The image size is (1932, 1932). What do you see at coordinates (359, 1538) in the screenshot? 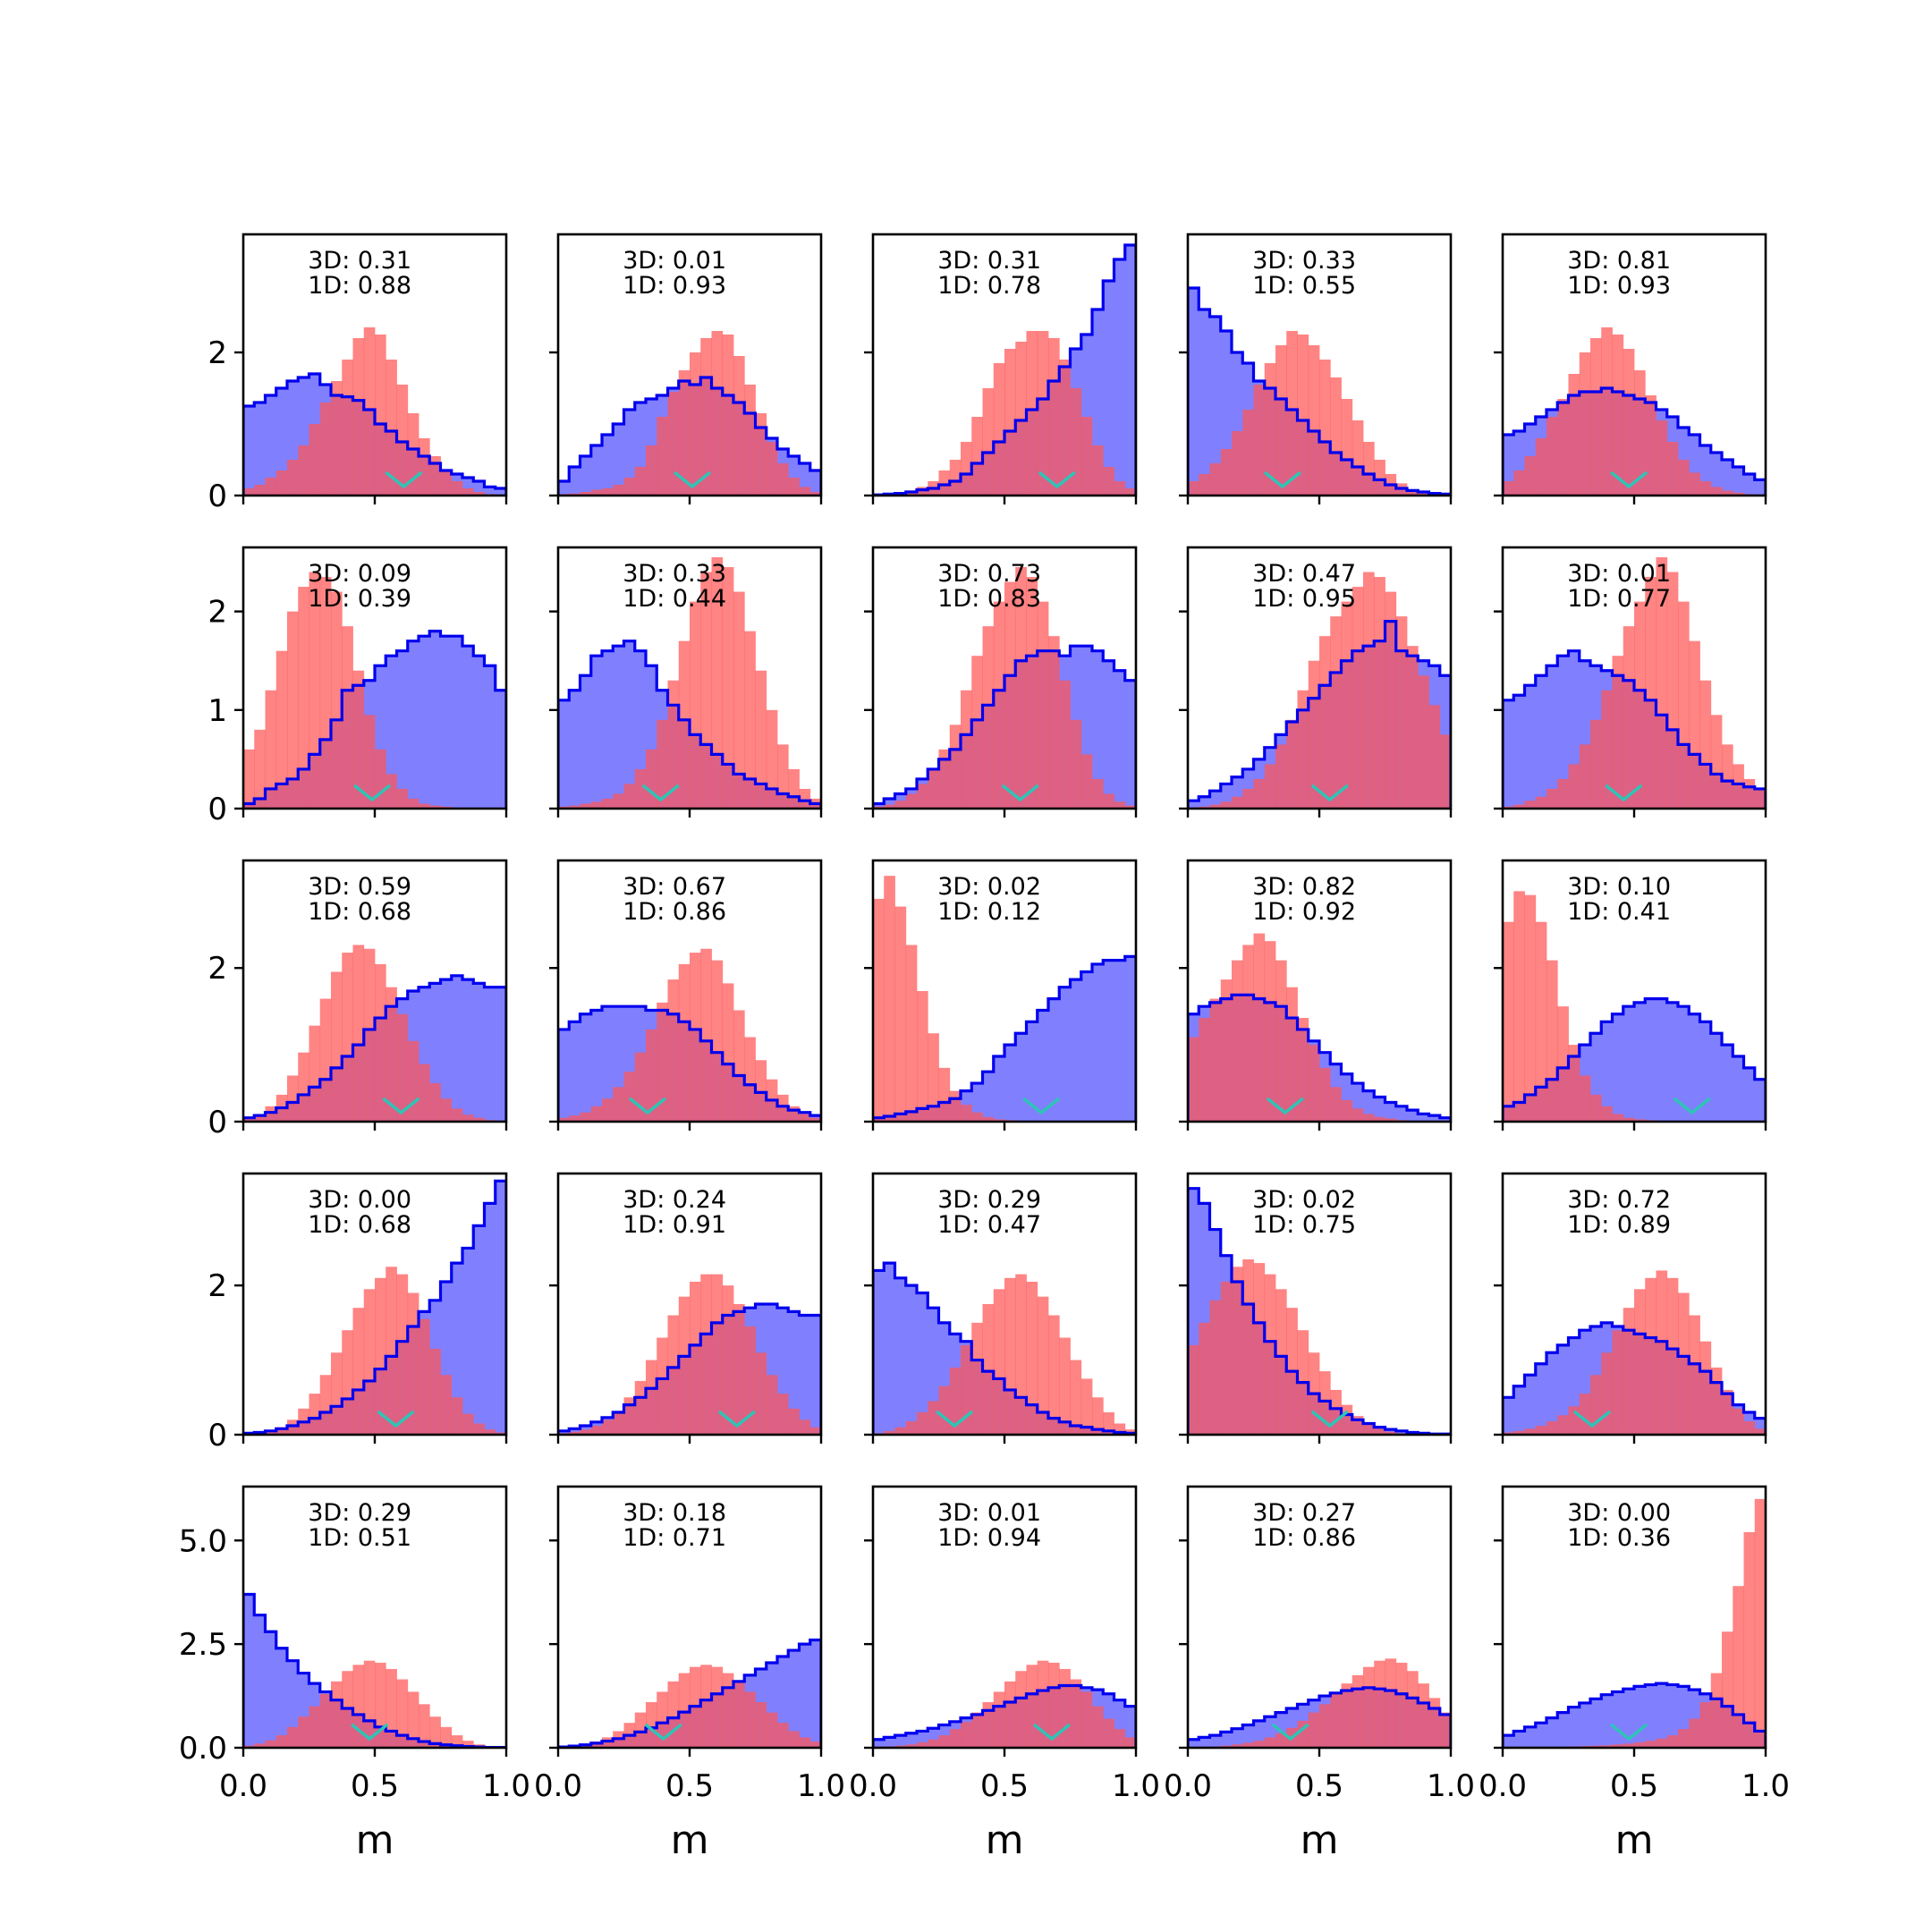
I see `label-1d: 1D: 0.51` at bounding box center [359, 1538].